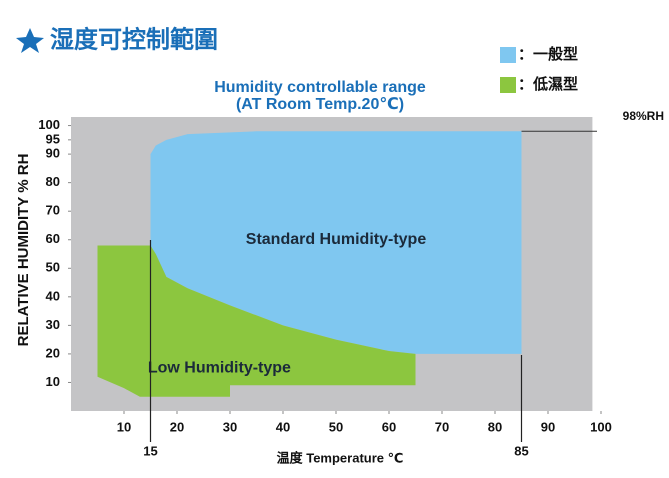 This screenshot has width=669, height=478. Describe the element at coordinates (53, 295) in the screenshot. I see `y-tick-label: 40` at that location.